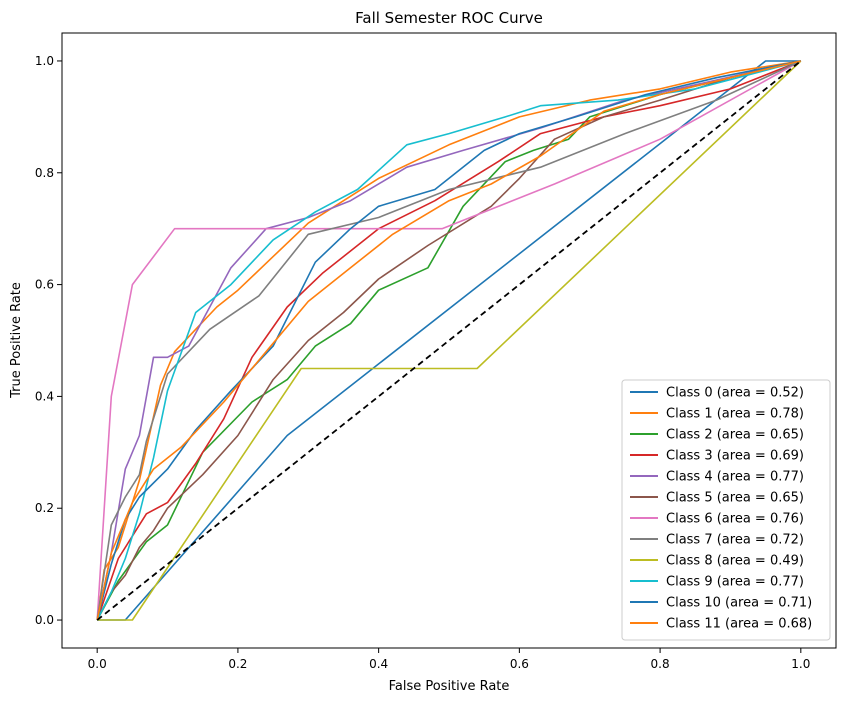 Image resolution: width=846 pixels, height=701 pixels. I want to click on y-tick-label: 1.0, so click(44, 61).